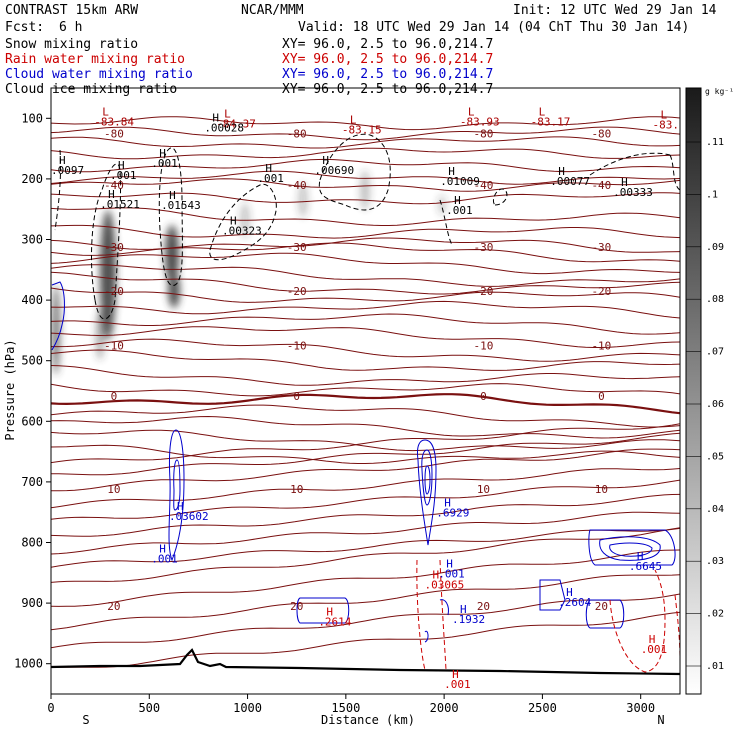 The image size is (740, 740). What do you see at coordinates (387, 74) in the screenshot?
I see `field-cloudwater-xy: XY= 96.0, 2.5 to 96.0,214.7` at bounding box center [387, 74].